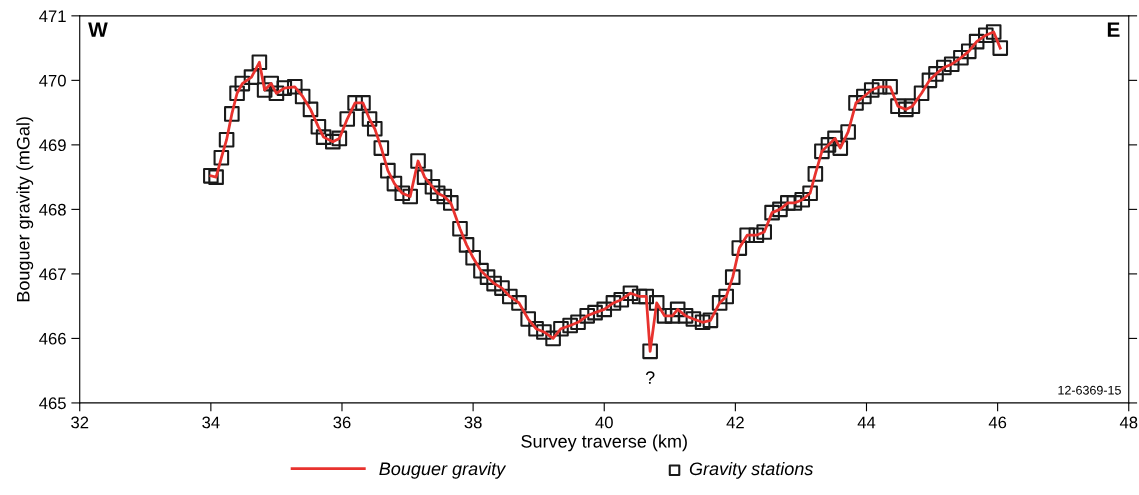 The height and width of the screenshot is (495, 1139). What do you see at coordinates (52, 338) in the screenshot?
I see `y-tick-label: 466` at bounding box center [52, 338].